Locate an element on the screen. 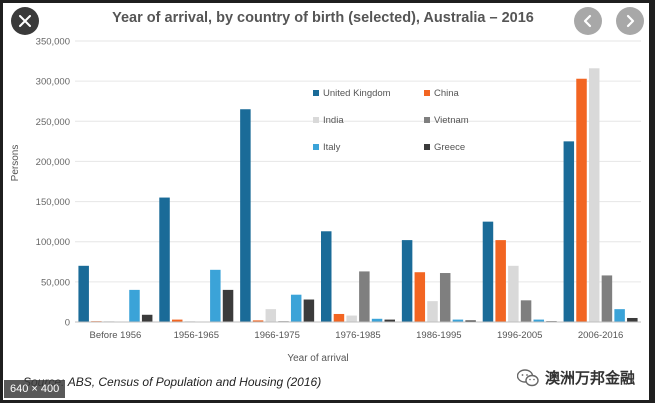  previous-button is located at coordinates (588, 21).